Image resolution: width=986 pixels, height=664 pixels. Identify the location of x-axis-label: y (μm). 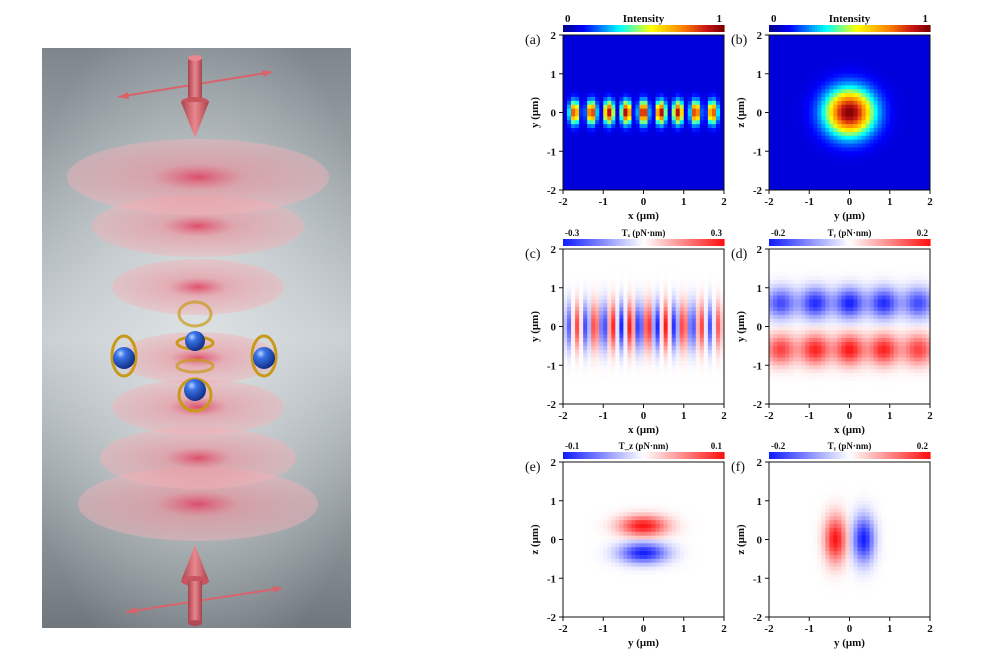
(849, 643).